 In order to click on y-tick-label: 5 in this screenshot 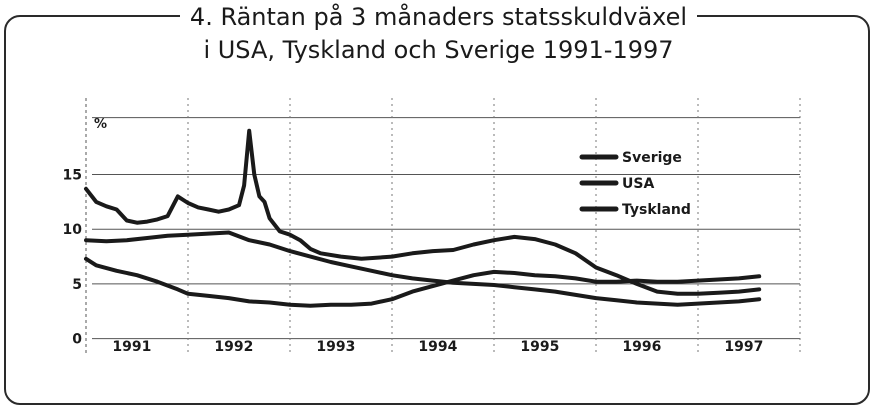, I will do `click(77, 285)`.